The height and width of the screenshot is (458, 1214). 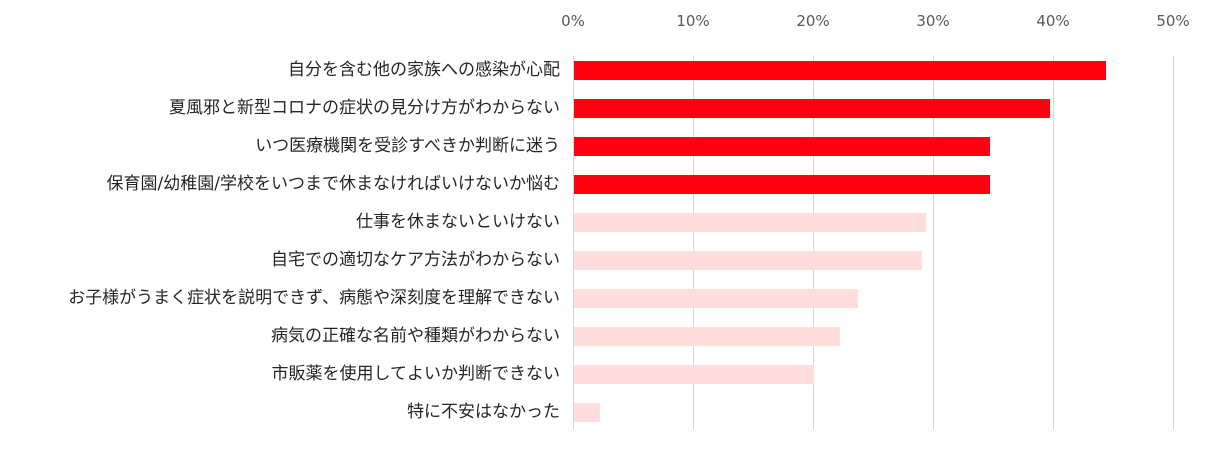 I want to click on x-tick-label: 30%, so click(x=933, y=21).